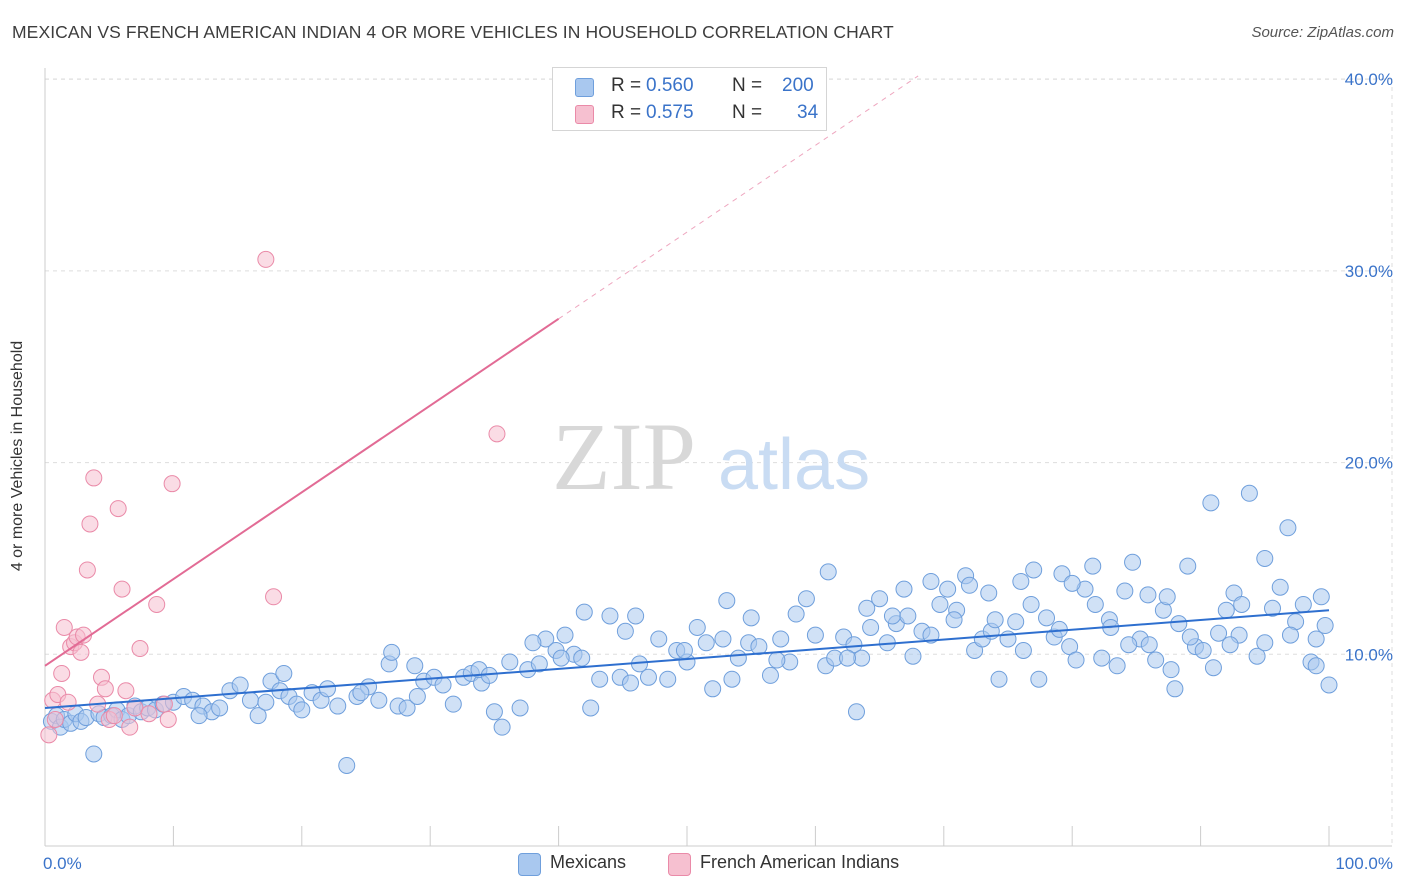 The image size is (1406, 892). I want to click on mexicans-swatch, so click(584, 87).